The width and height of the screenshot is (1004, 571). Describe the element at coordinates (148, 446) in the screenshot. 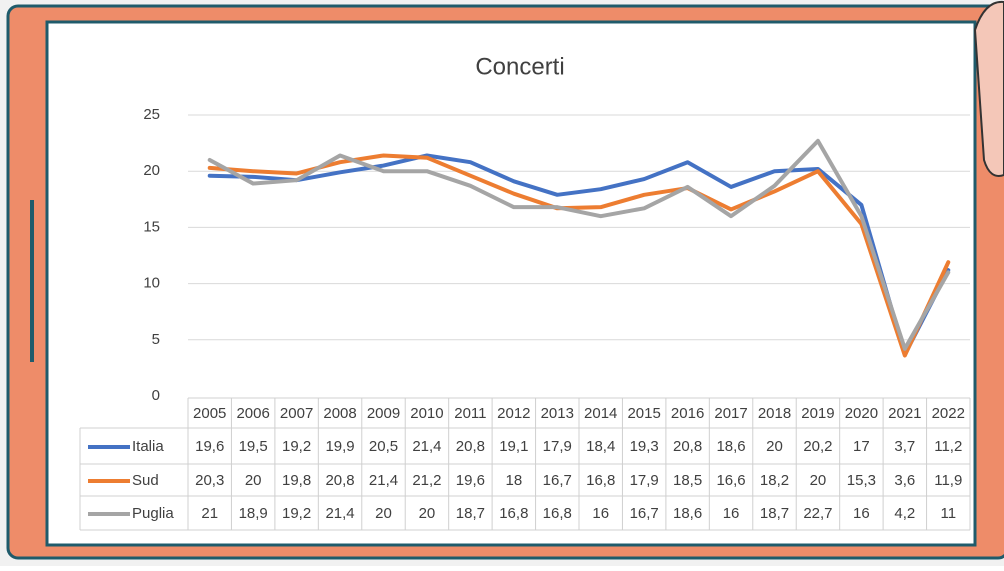

I see `legend-label: Italia` at that location.